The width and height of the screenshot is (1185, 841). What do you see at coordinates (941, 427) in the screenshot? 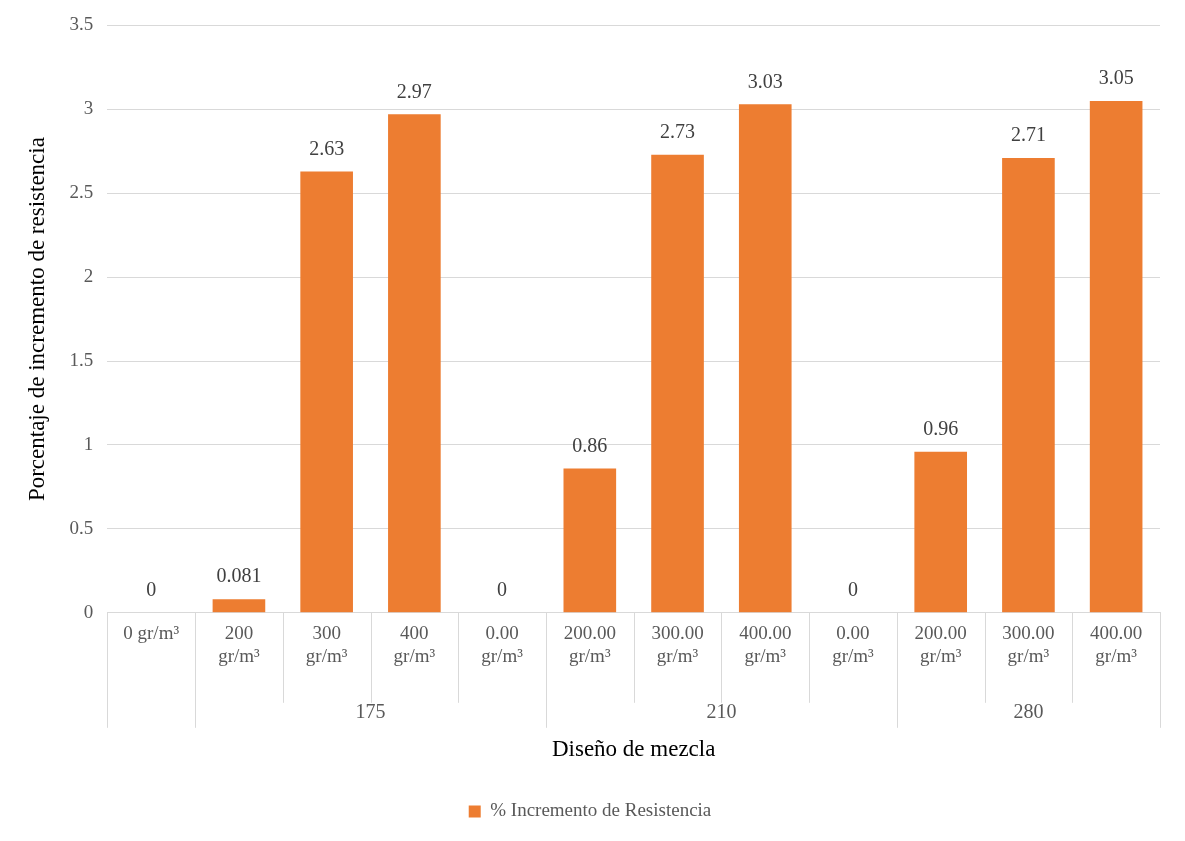
I see `data-label: 0.96` at bounding box center [941, 427].